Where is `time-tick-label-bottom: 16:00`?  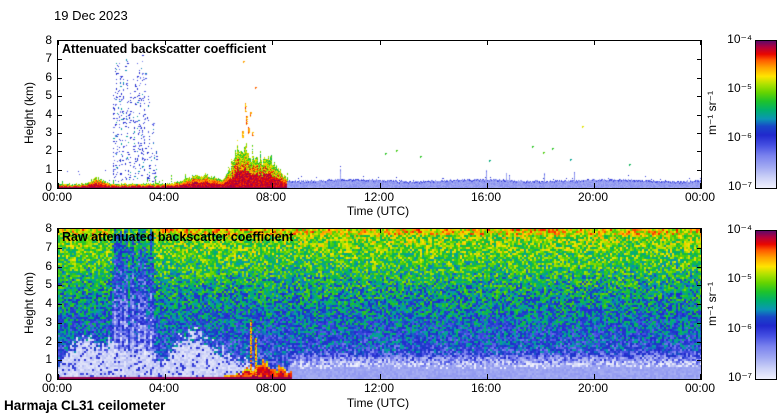 time-tick-label-bottom: 16:00 is located at coordinates (486, 388).